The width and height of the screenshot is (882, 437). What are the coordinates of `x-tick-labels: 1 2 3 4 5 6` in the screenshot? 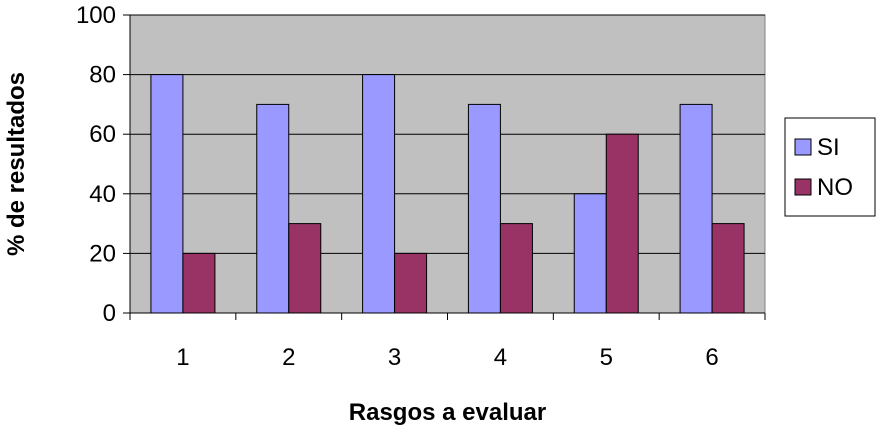 It's located at (447, 357).